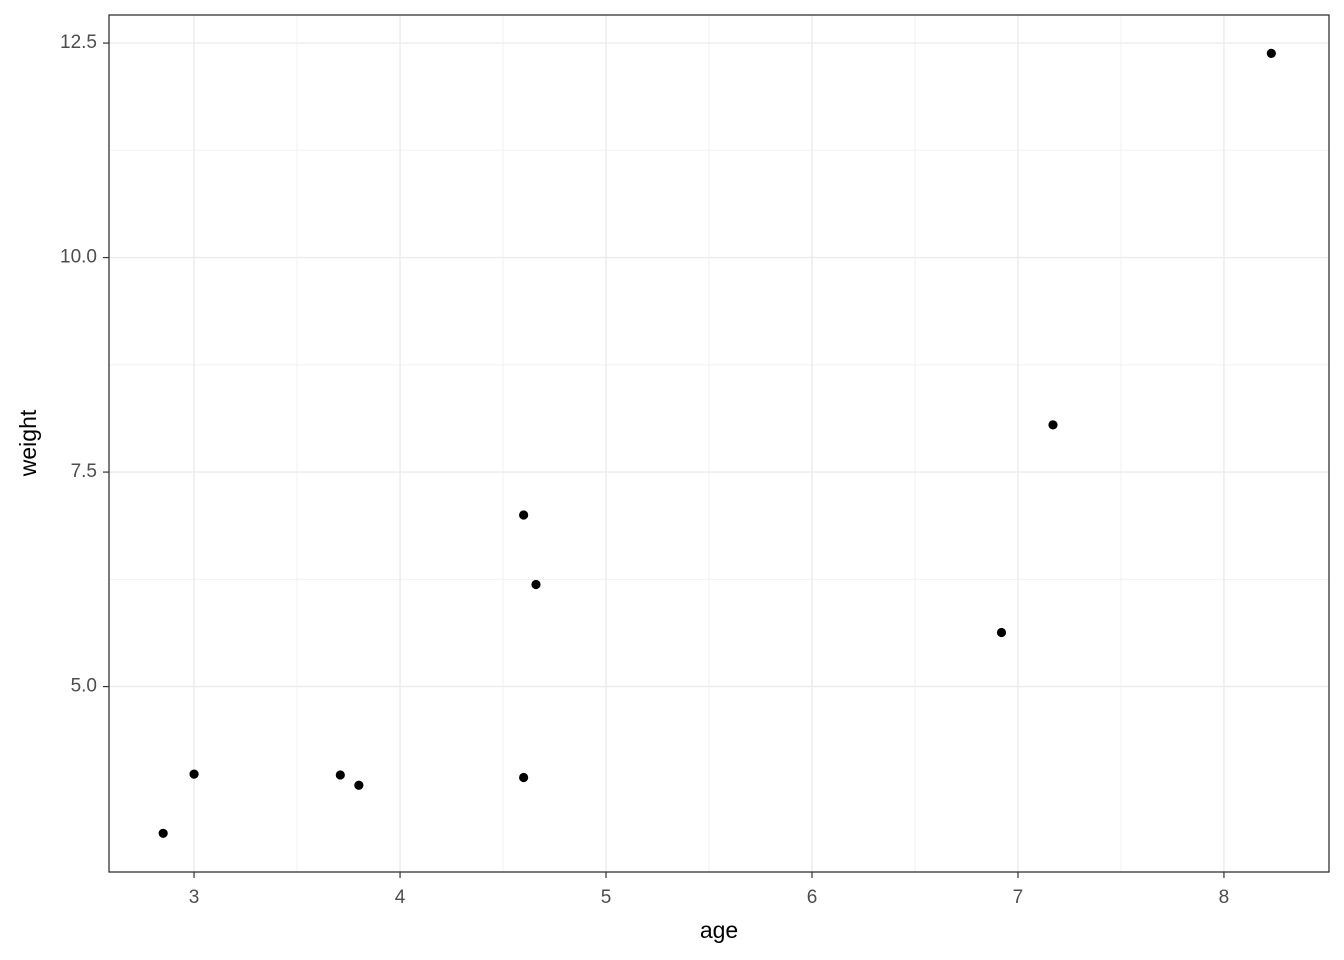 The height and width of the screenshot is (960, 1344). Describe the element at coordinates (84, 686) in the screenshot. I see `y-tick-label: 5.0` at that location.